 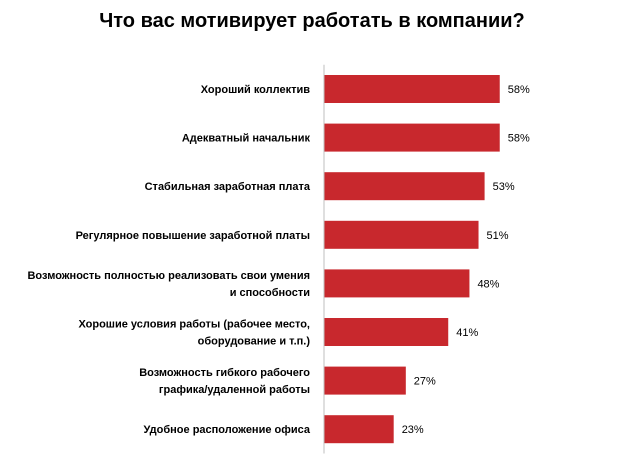 I want to click on category-label: Возможность гибкого рабочего, so click(x=224, y=373).